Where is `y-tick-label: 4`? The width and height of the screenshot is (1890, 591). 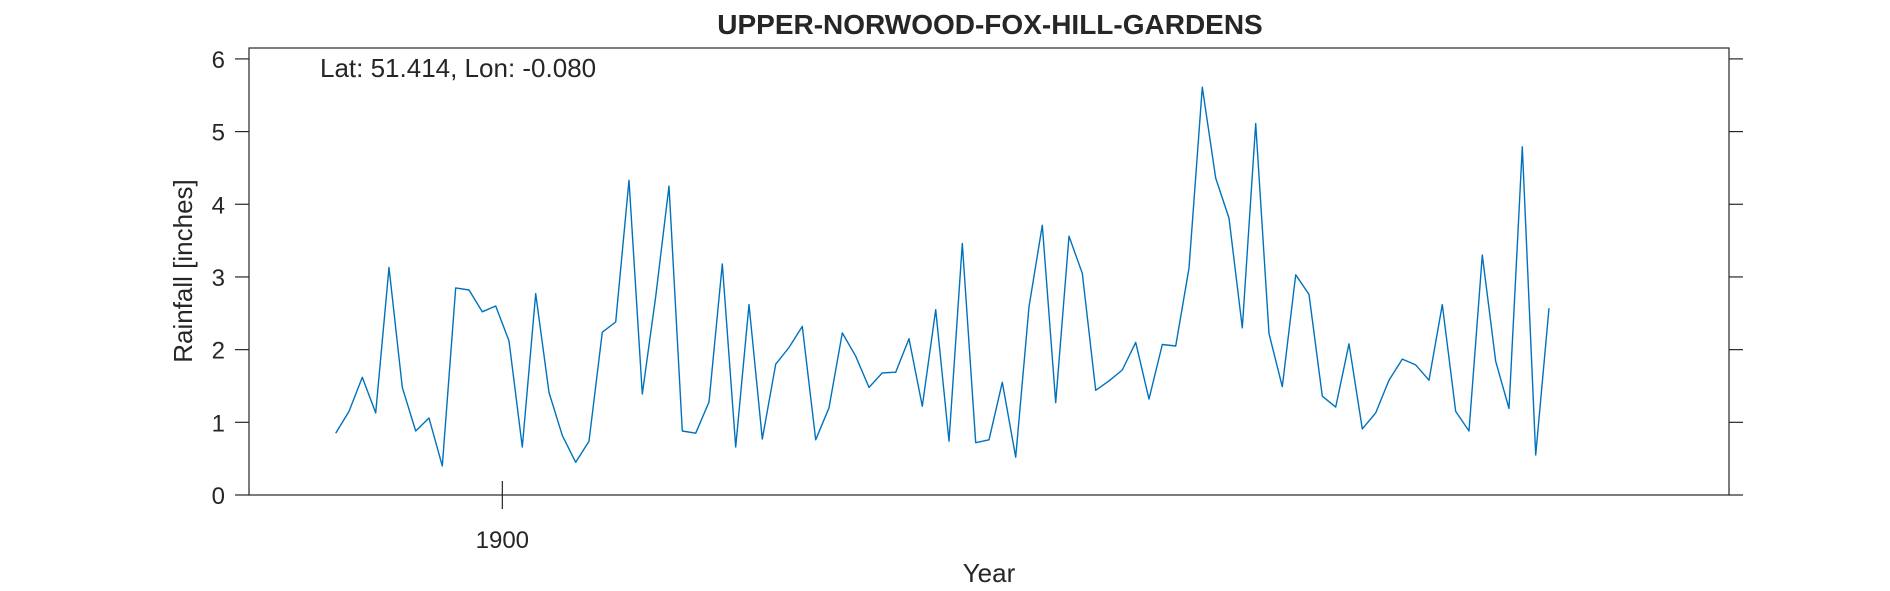 y-tick-label: 4 is located at coordinates (218, 205).